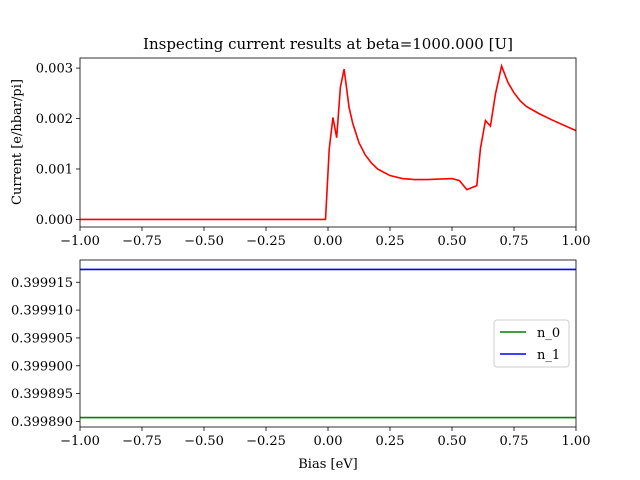 This screenshot has height=480, width=640. What do you see at coordinates (54, 69) in the screenshot?
I see `y-tick-label: 0.003` at bounding box center [54, 69].